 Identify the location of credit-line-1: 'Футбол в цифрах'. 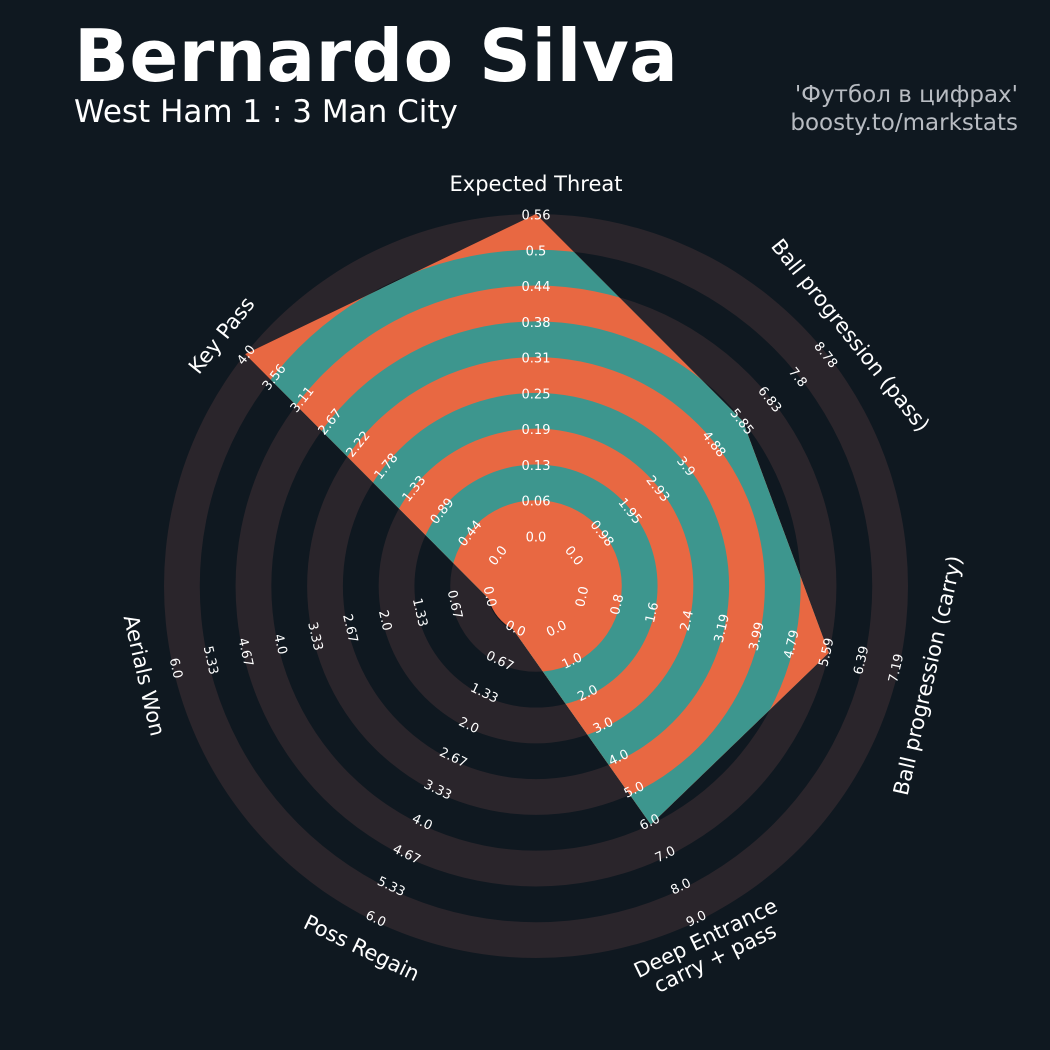
(906, 95).